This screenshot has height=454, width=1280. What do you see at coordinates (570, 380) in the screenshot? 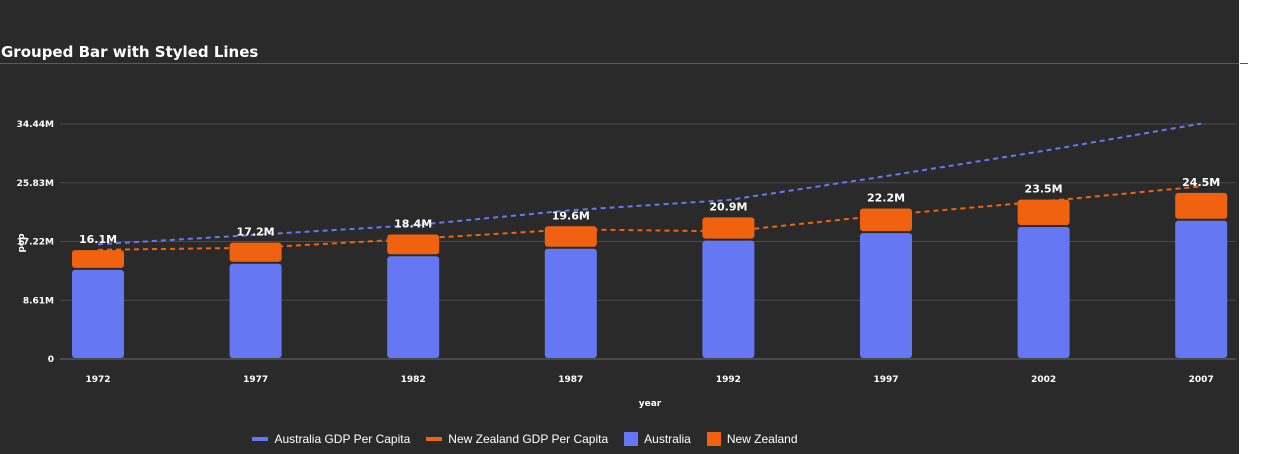
I see `x-tick-label: 1987` at bounding box center [570, 380].